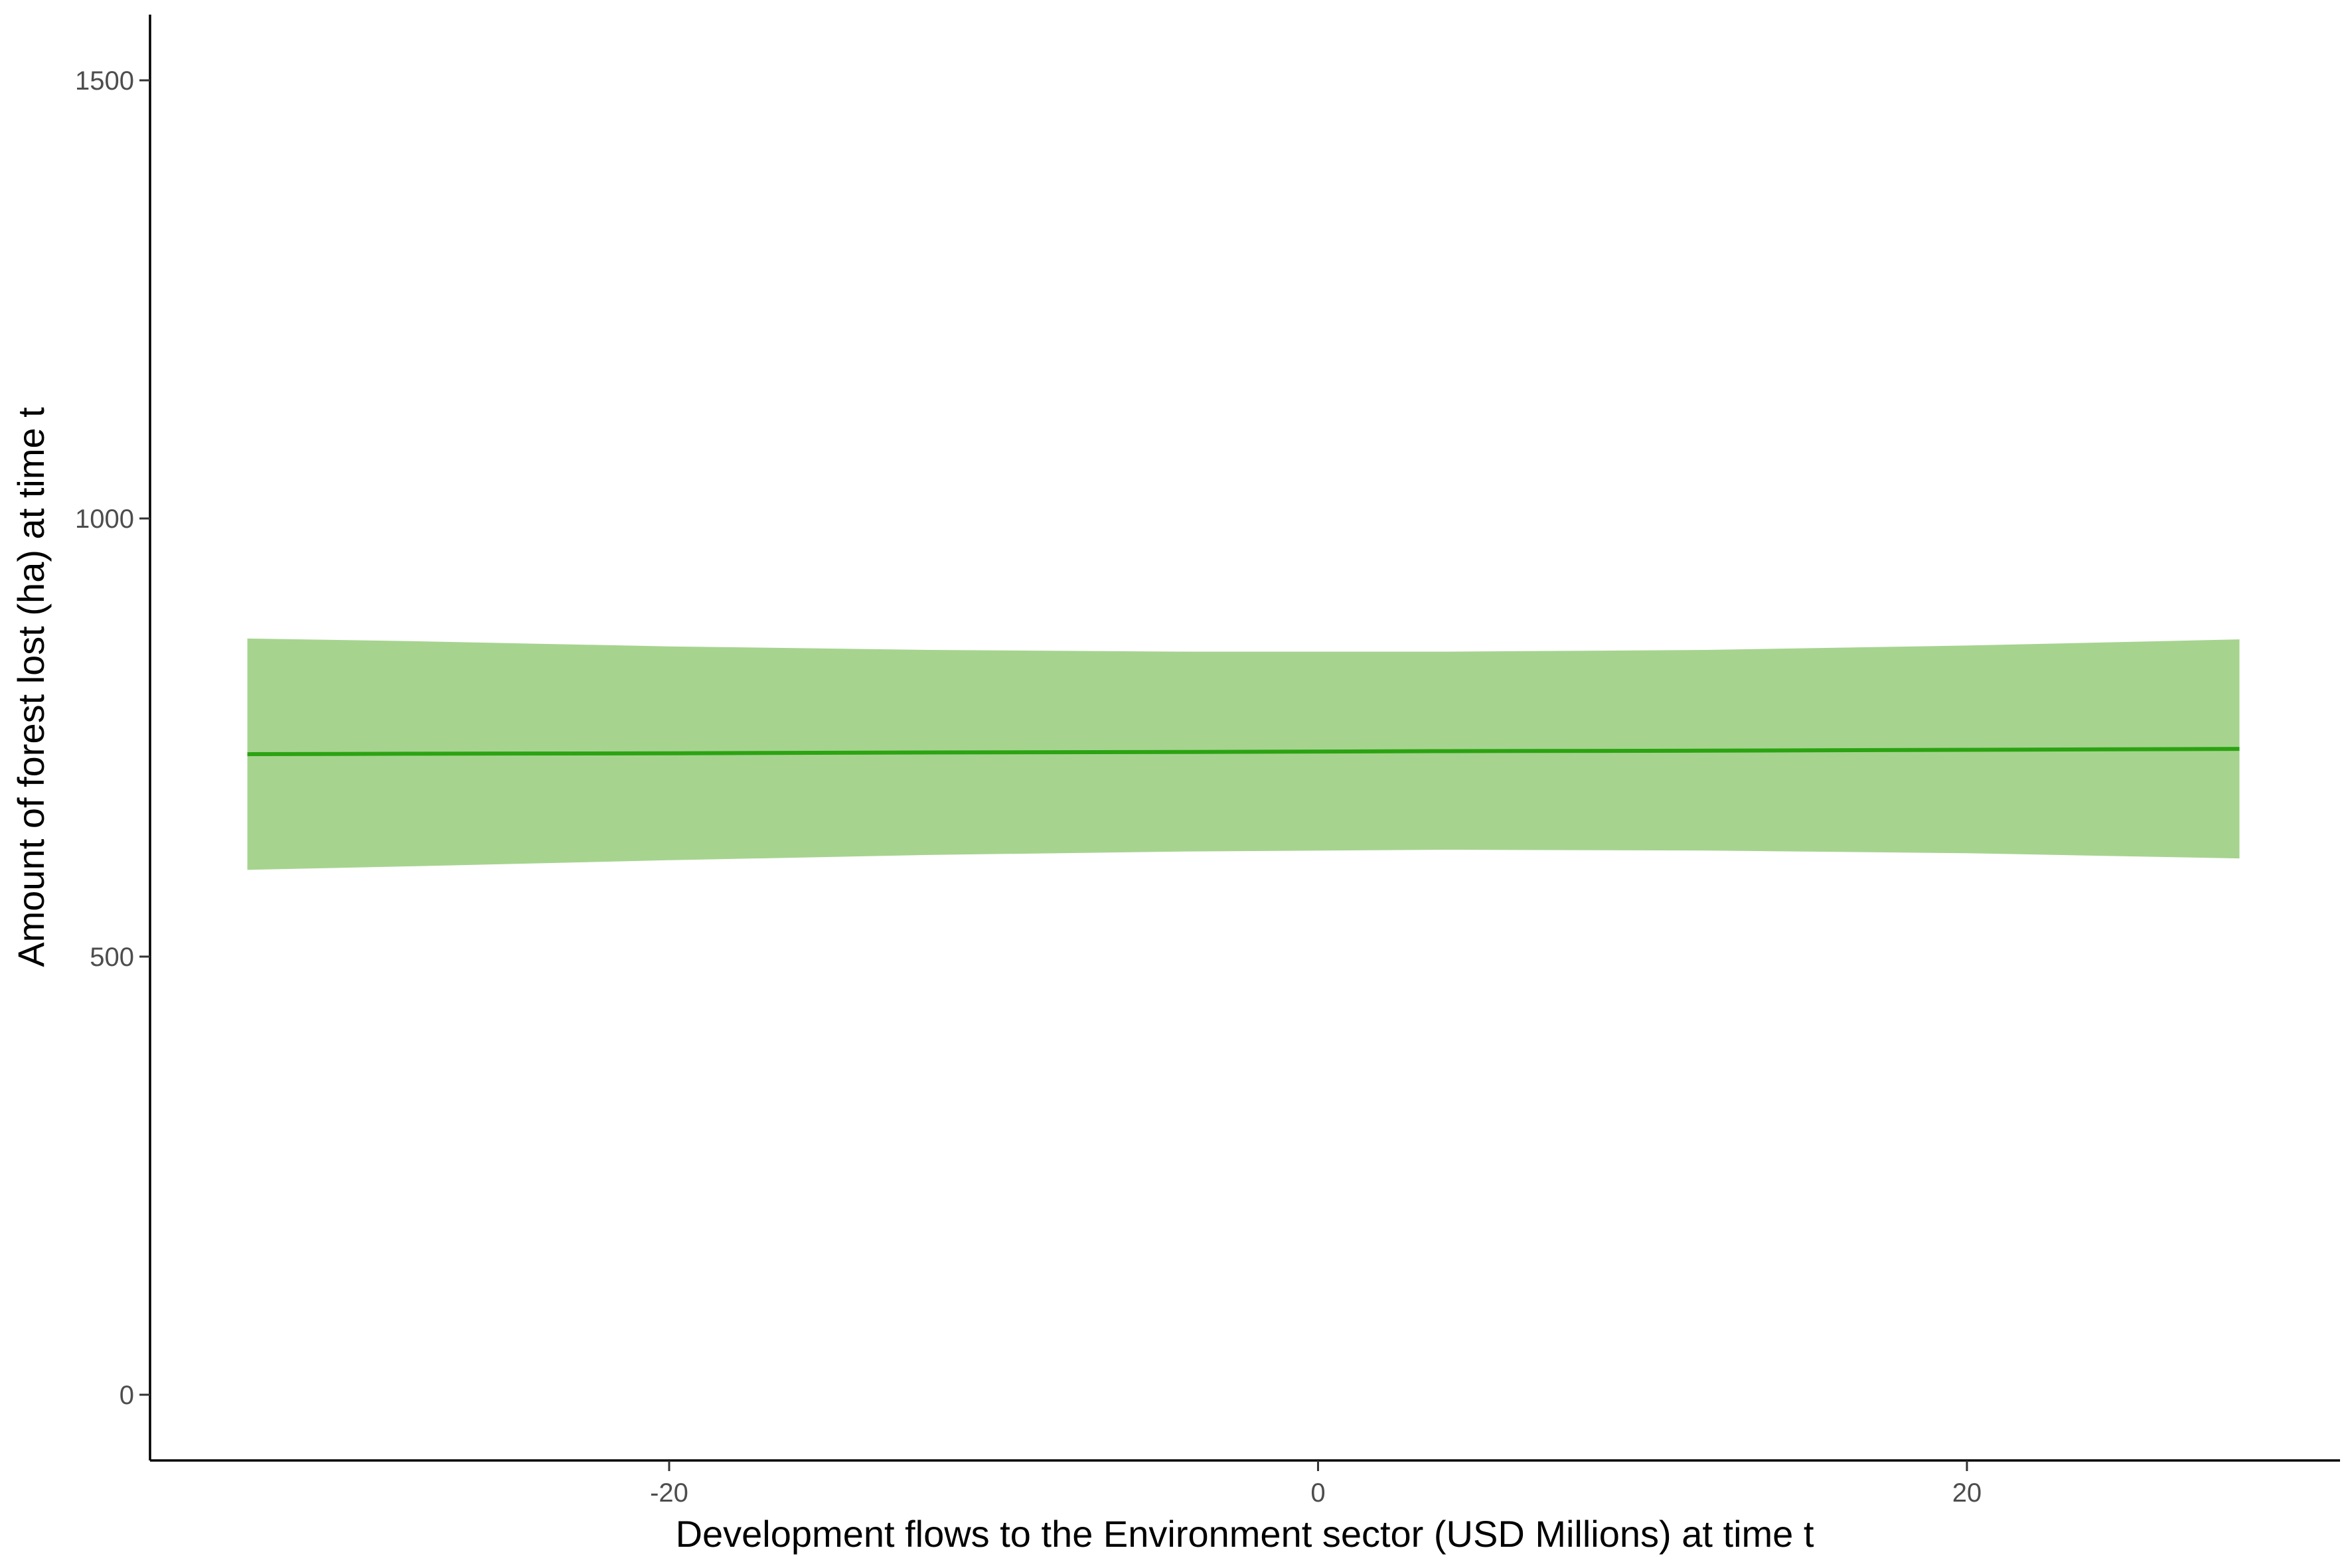 This screenshot has width=2352, height=1568. I want to click on confidence-band, so click(1243, 754).